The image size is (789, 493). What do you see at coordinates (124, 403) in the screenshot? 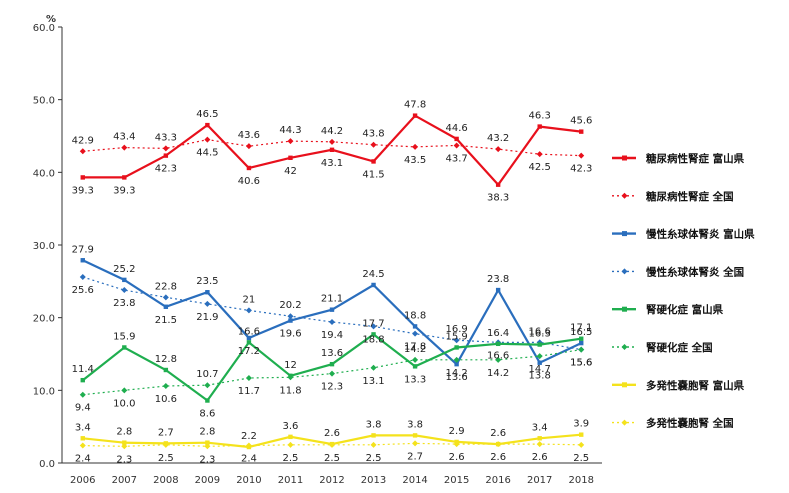
I see `data-label: 10.0` at bounding box center [124, 403].